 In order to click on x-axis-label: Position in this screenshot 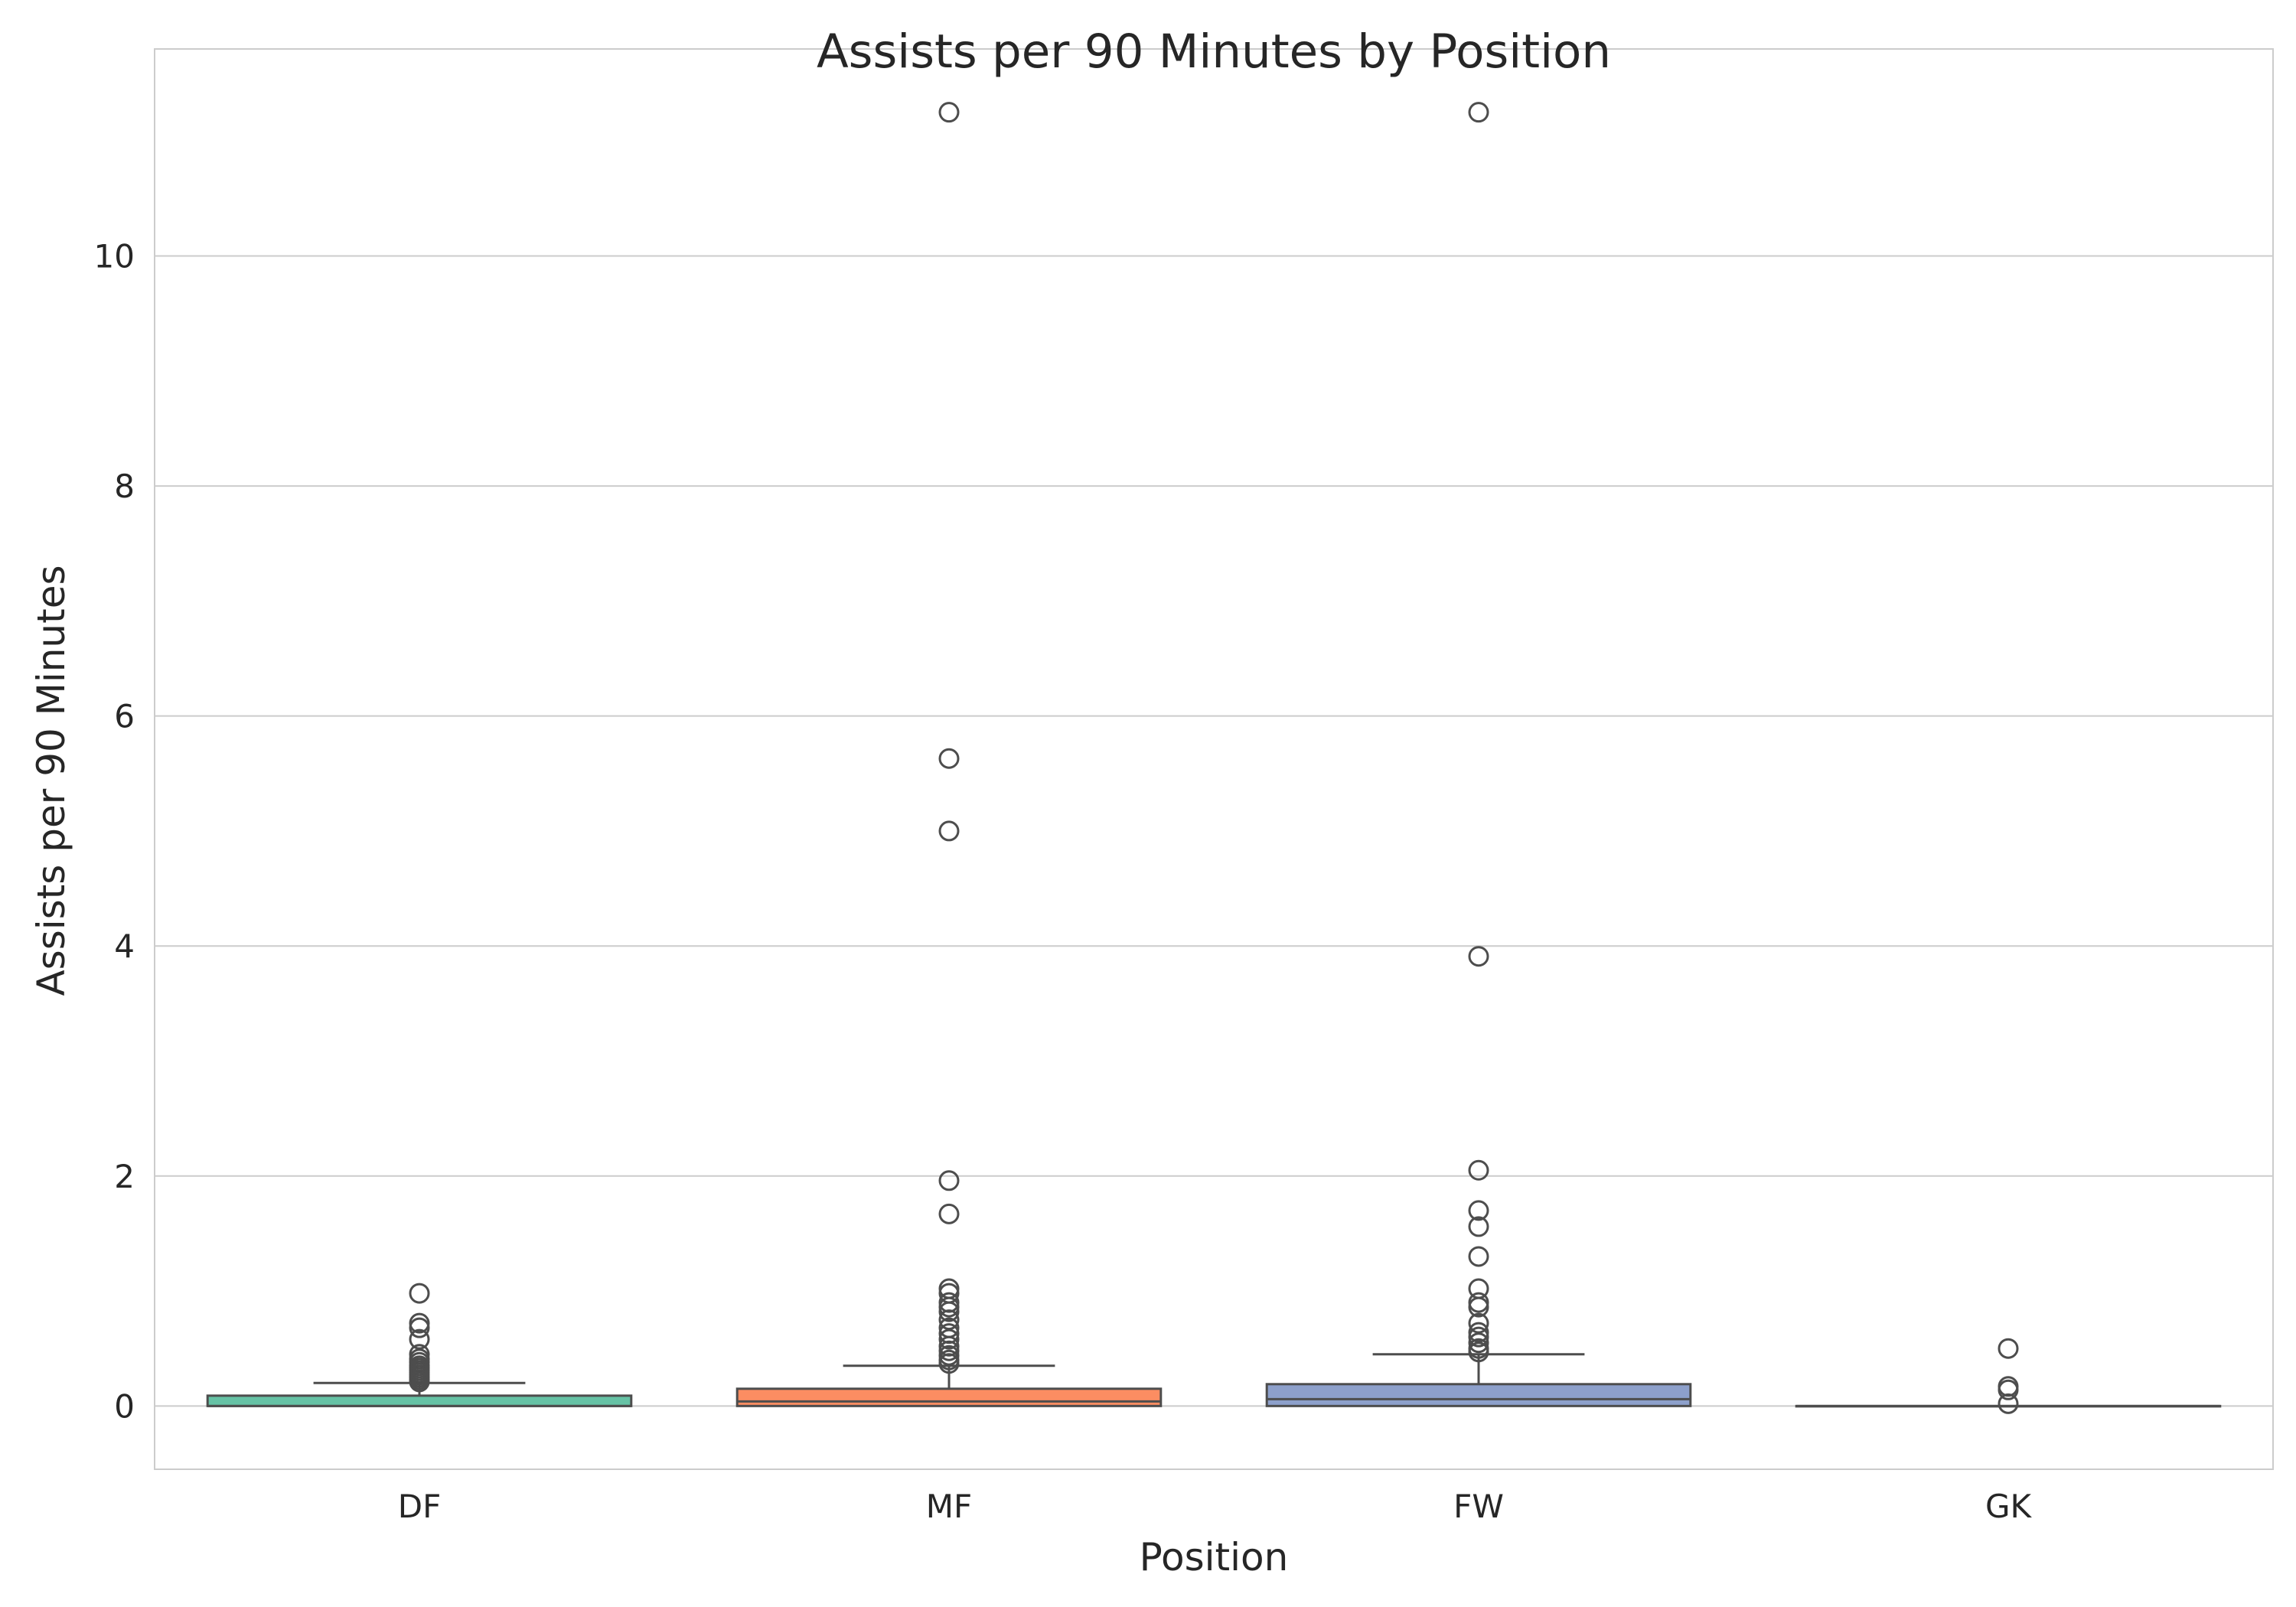, I will do `click(1214, 1557)`.